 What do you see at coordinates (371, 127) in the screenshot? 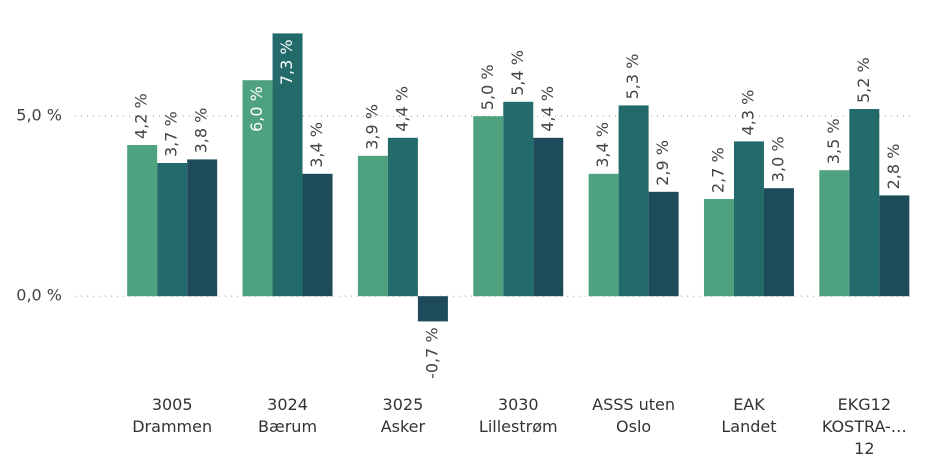
I see `data-label: 3,9 %` at bounding box center [371, 127].